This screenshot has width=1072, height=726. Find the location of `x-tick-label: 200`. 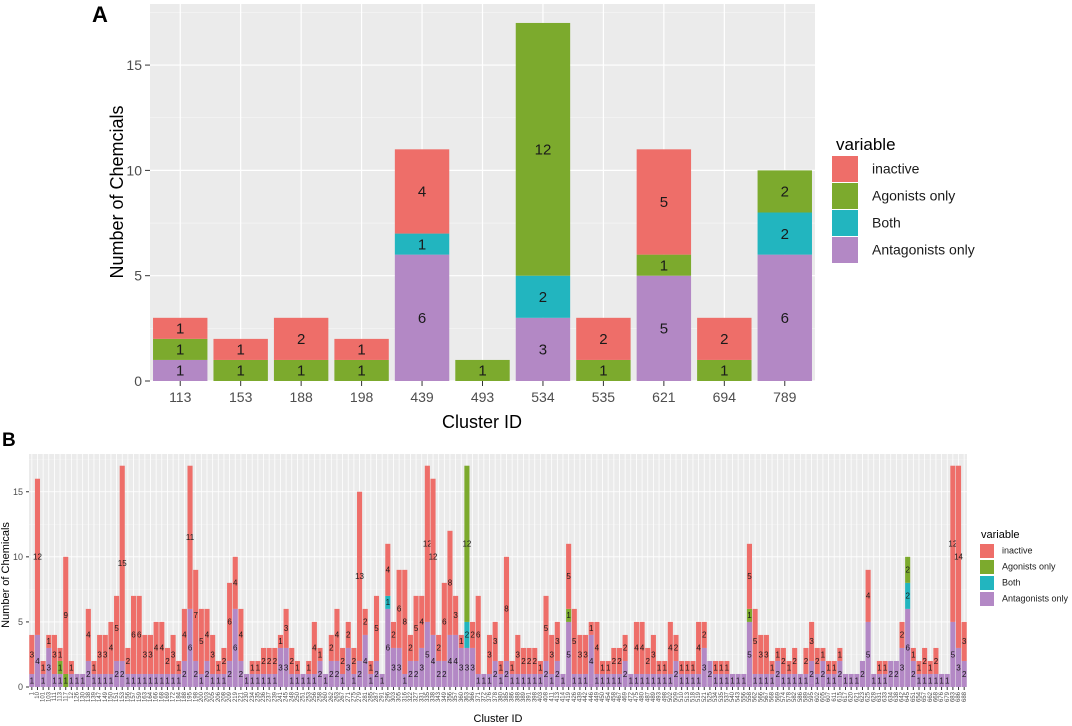

x-tick-label: 200 is located at coordinates (202, 696).